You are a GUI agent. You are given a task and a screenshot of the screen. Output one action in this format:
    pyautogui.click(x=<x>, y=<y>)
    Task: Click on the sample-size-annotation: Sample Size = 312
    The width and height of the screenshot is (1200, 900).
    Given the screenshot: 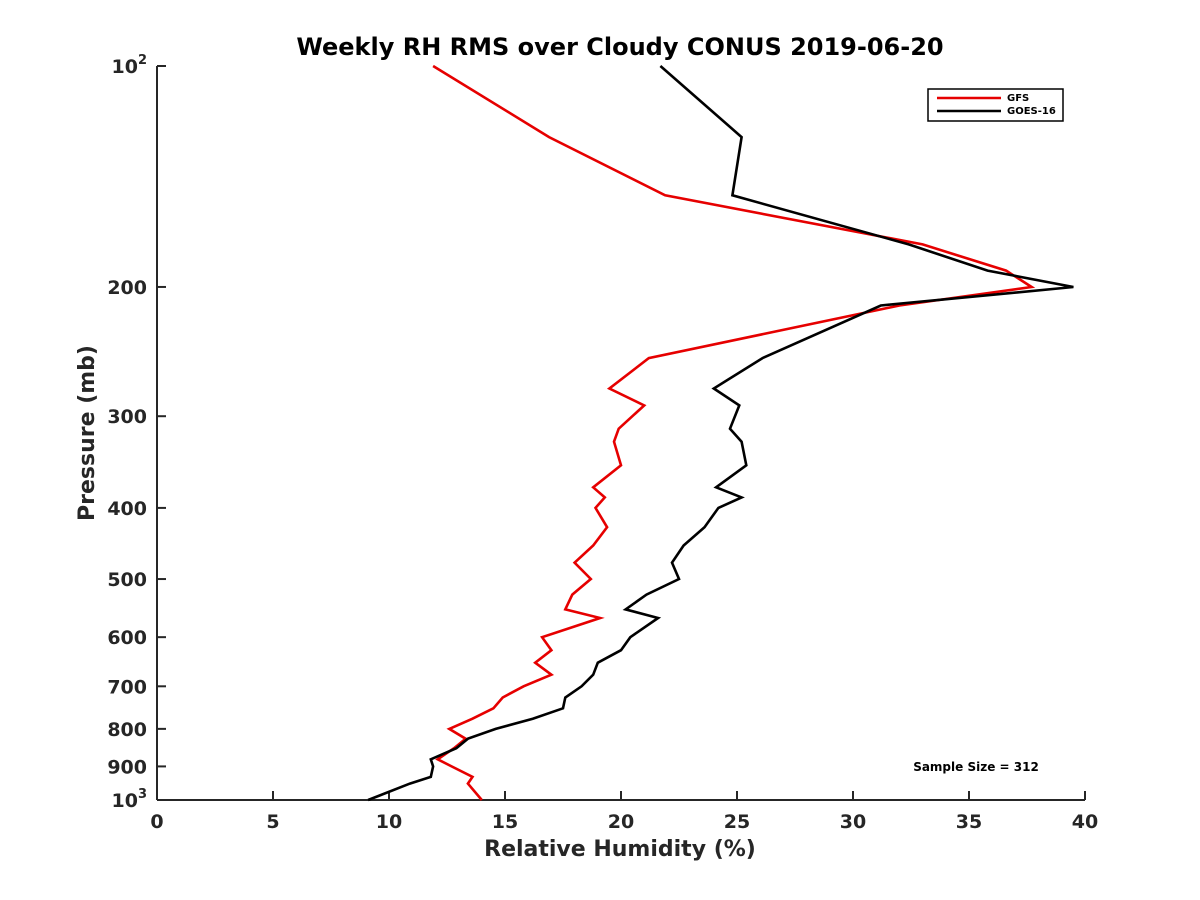 What is the action you would take?
    pyautogui.click(x=976, y=767)
    